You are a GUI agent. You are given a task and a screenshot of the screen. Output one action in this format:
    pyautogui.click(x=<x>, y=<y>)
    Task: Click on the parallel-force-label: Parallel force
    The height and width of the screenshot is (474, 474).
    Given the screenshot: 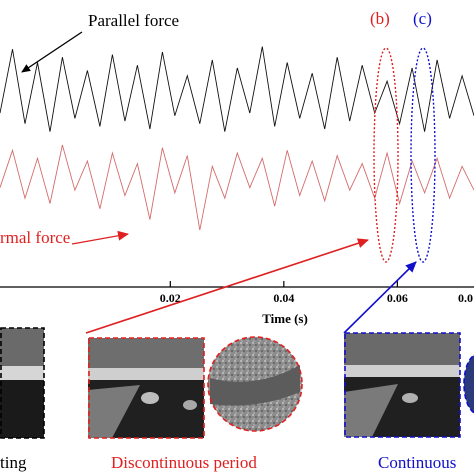 What is the action you would take?
    pyautogui.click(x=133, y=20)
    